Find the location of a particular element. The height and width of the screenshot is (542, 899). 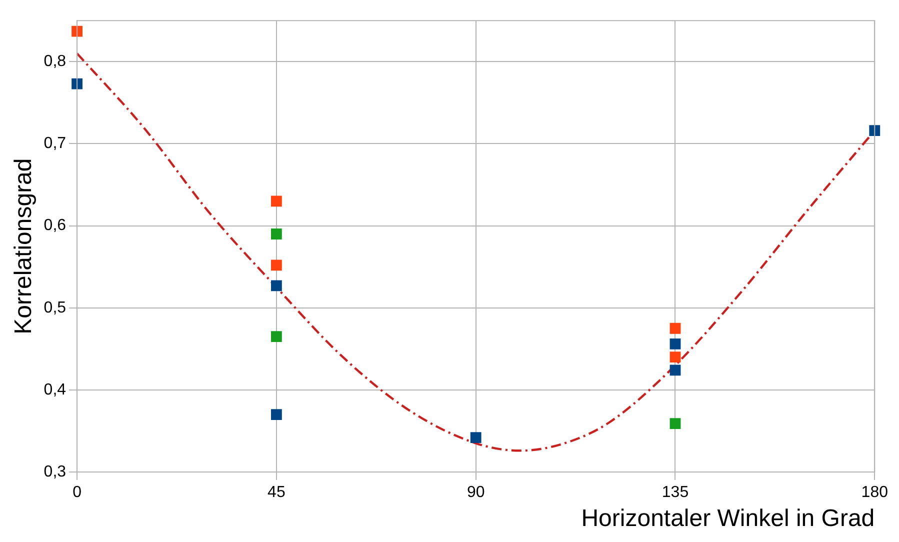

x-tick-label: 90 is located at coordinates (475, 493).